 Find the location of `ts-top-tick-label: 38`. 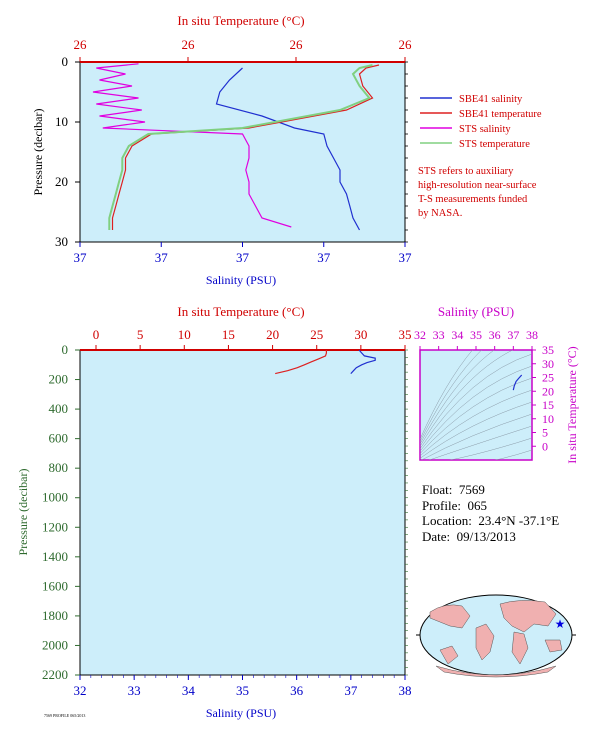

ts-top-tick-label: 38 is located at coordinates (532, 335).